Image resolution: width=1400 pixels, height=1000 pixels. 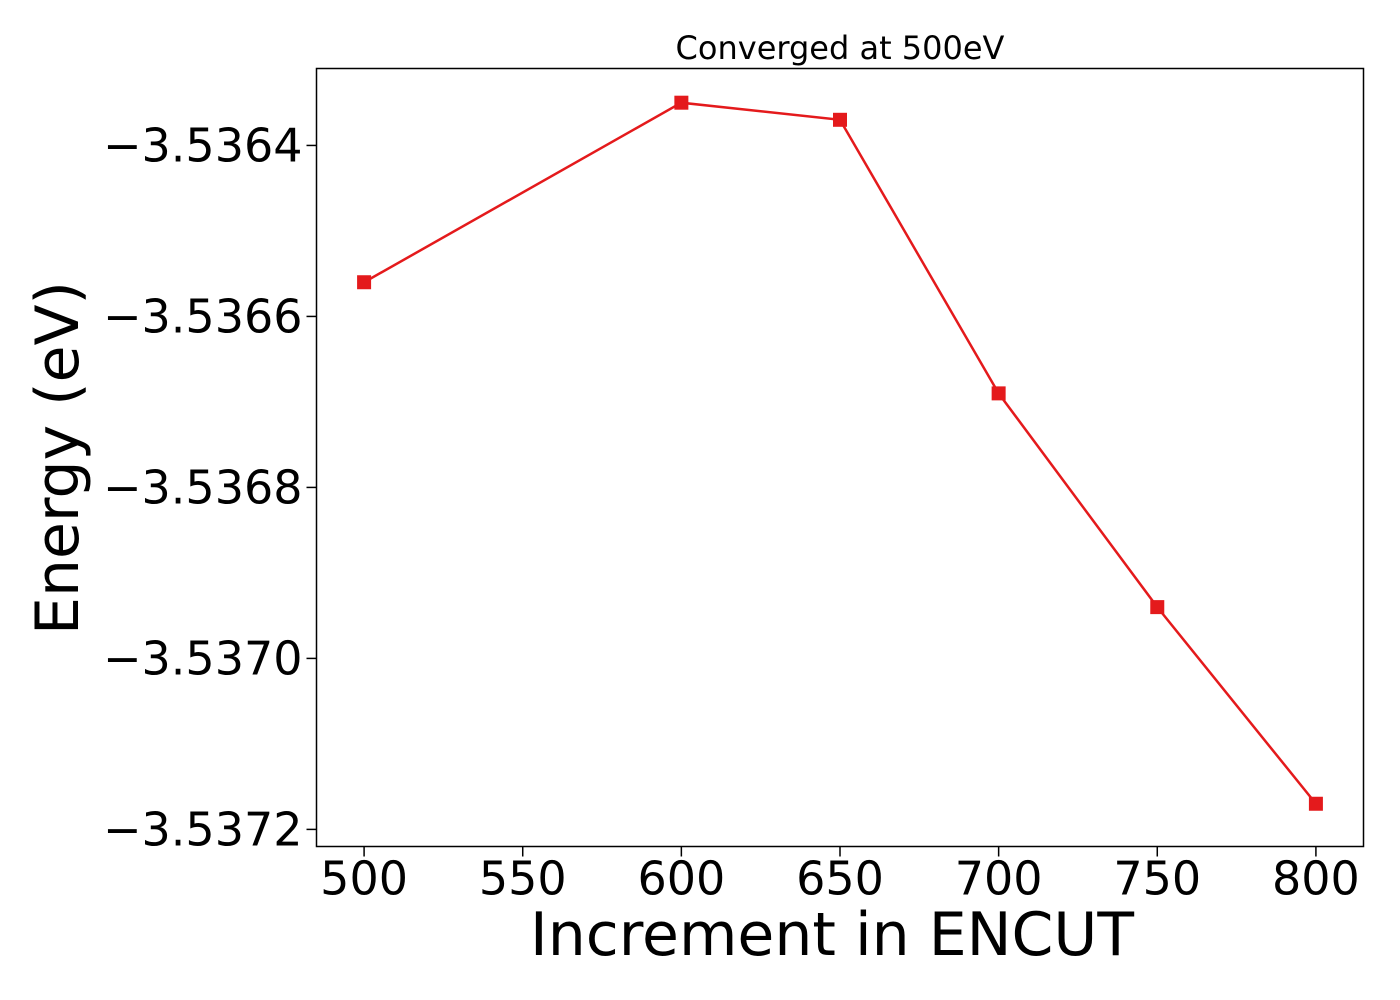 I want to click on x-tick-label: 550, so click(x=523, y=879).